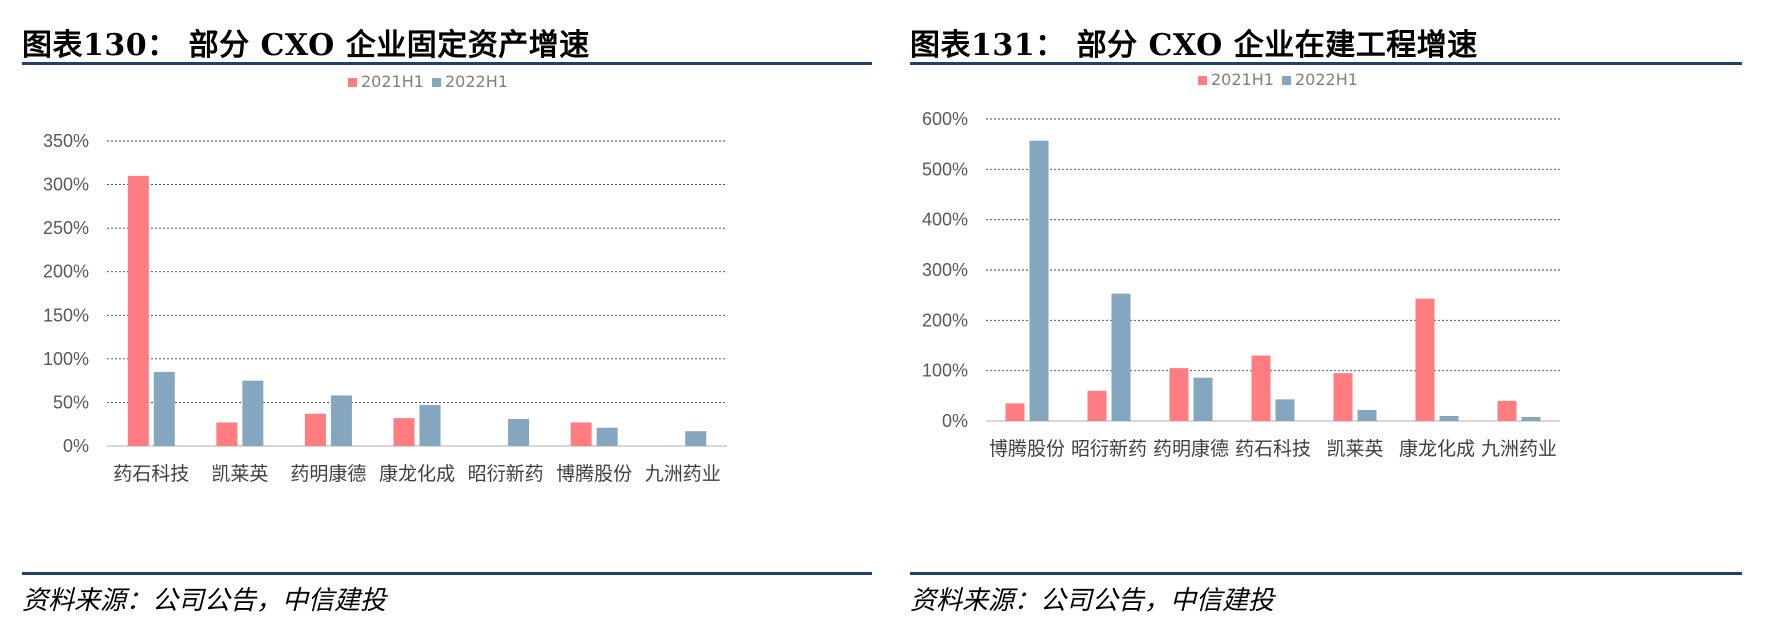 The height and width of the screenshot is (636, 1774). Describe the element at coordinates (1097, 405) in the screenshot. I see `bar-2021H1-昭衍新药` at that location.